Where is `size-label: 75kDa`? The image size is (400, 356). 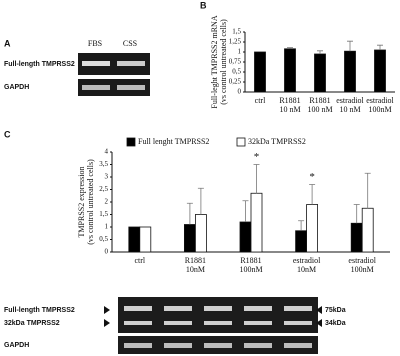 size-label: 75kDa is located at coordinates (335, 310).